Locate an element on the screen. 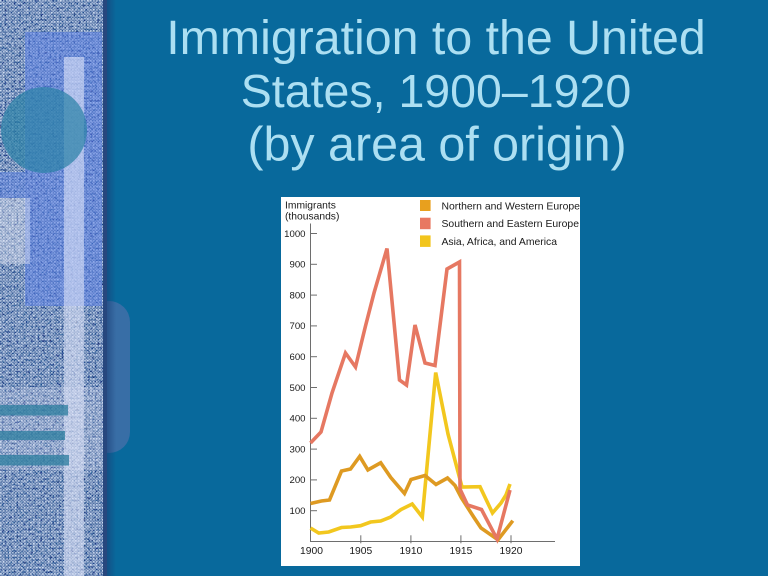  svg-text: States, 1900–1920 is located at coordinates (436, 91).